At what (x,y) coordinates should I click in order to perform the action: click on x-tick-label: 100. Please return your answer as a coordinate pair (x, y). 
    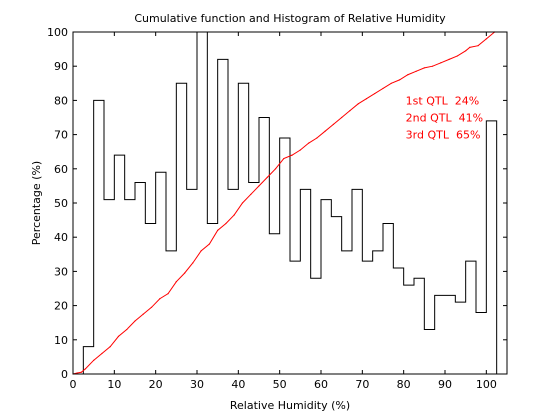
    Looking at the image, I should click on (486, 384).